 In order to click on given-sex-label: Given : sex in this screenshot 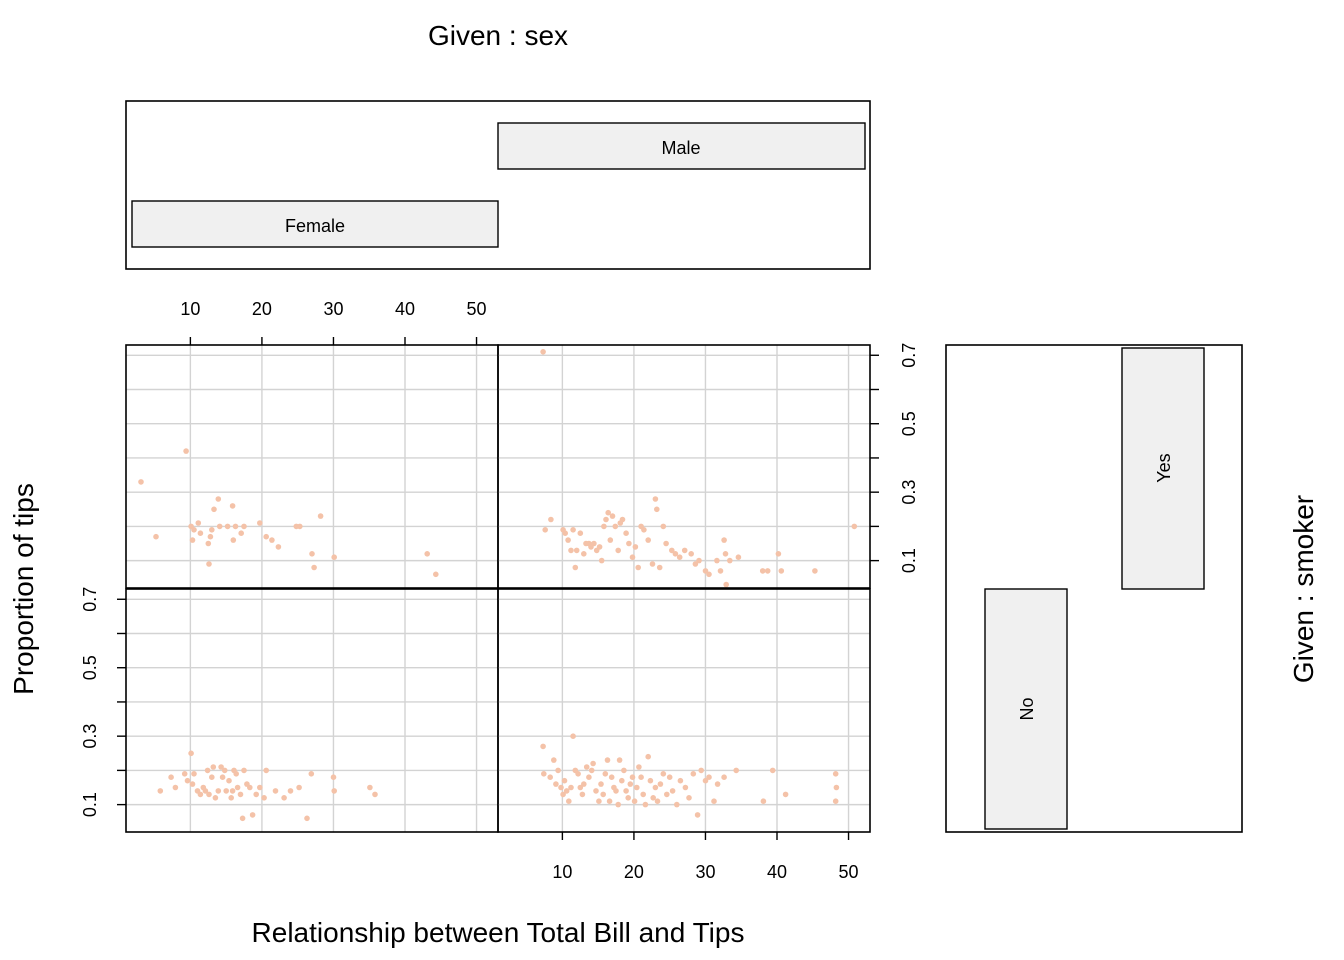, I will do `click(498, 35)`.